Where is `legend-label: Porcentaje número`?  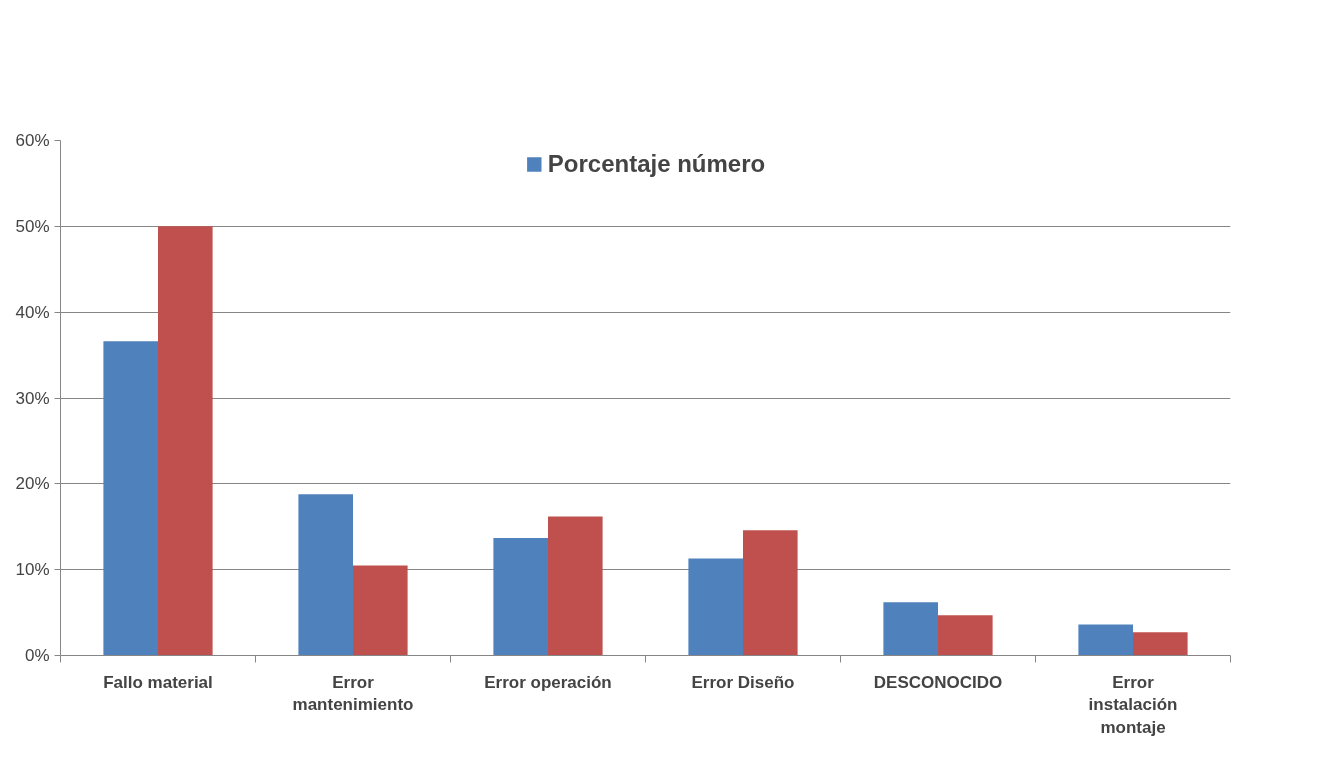
legend-label: Porcentaje número is located at coordinates (656, 164).